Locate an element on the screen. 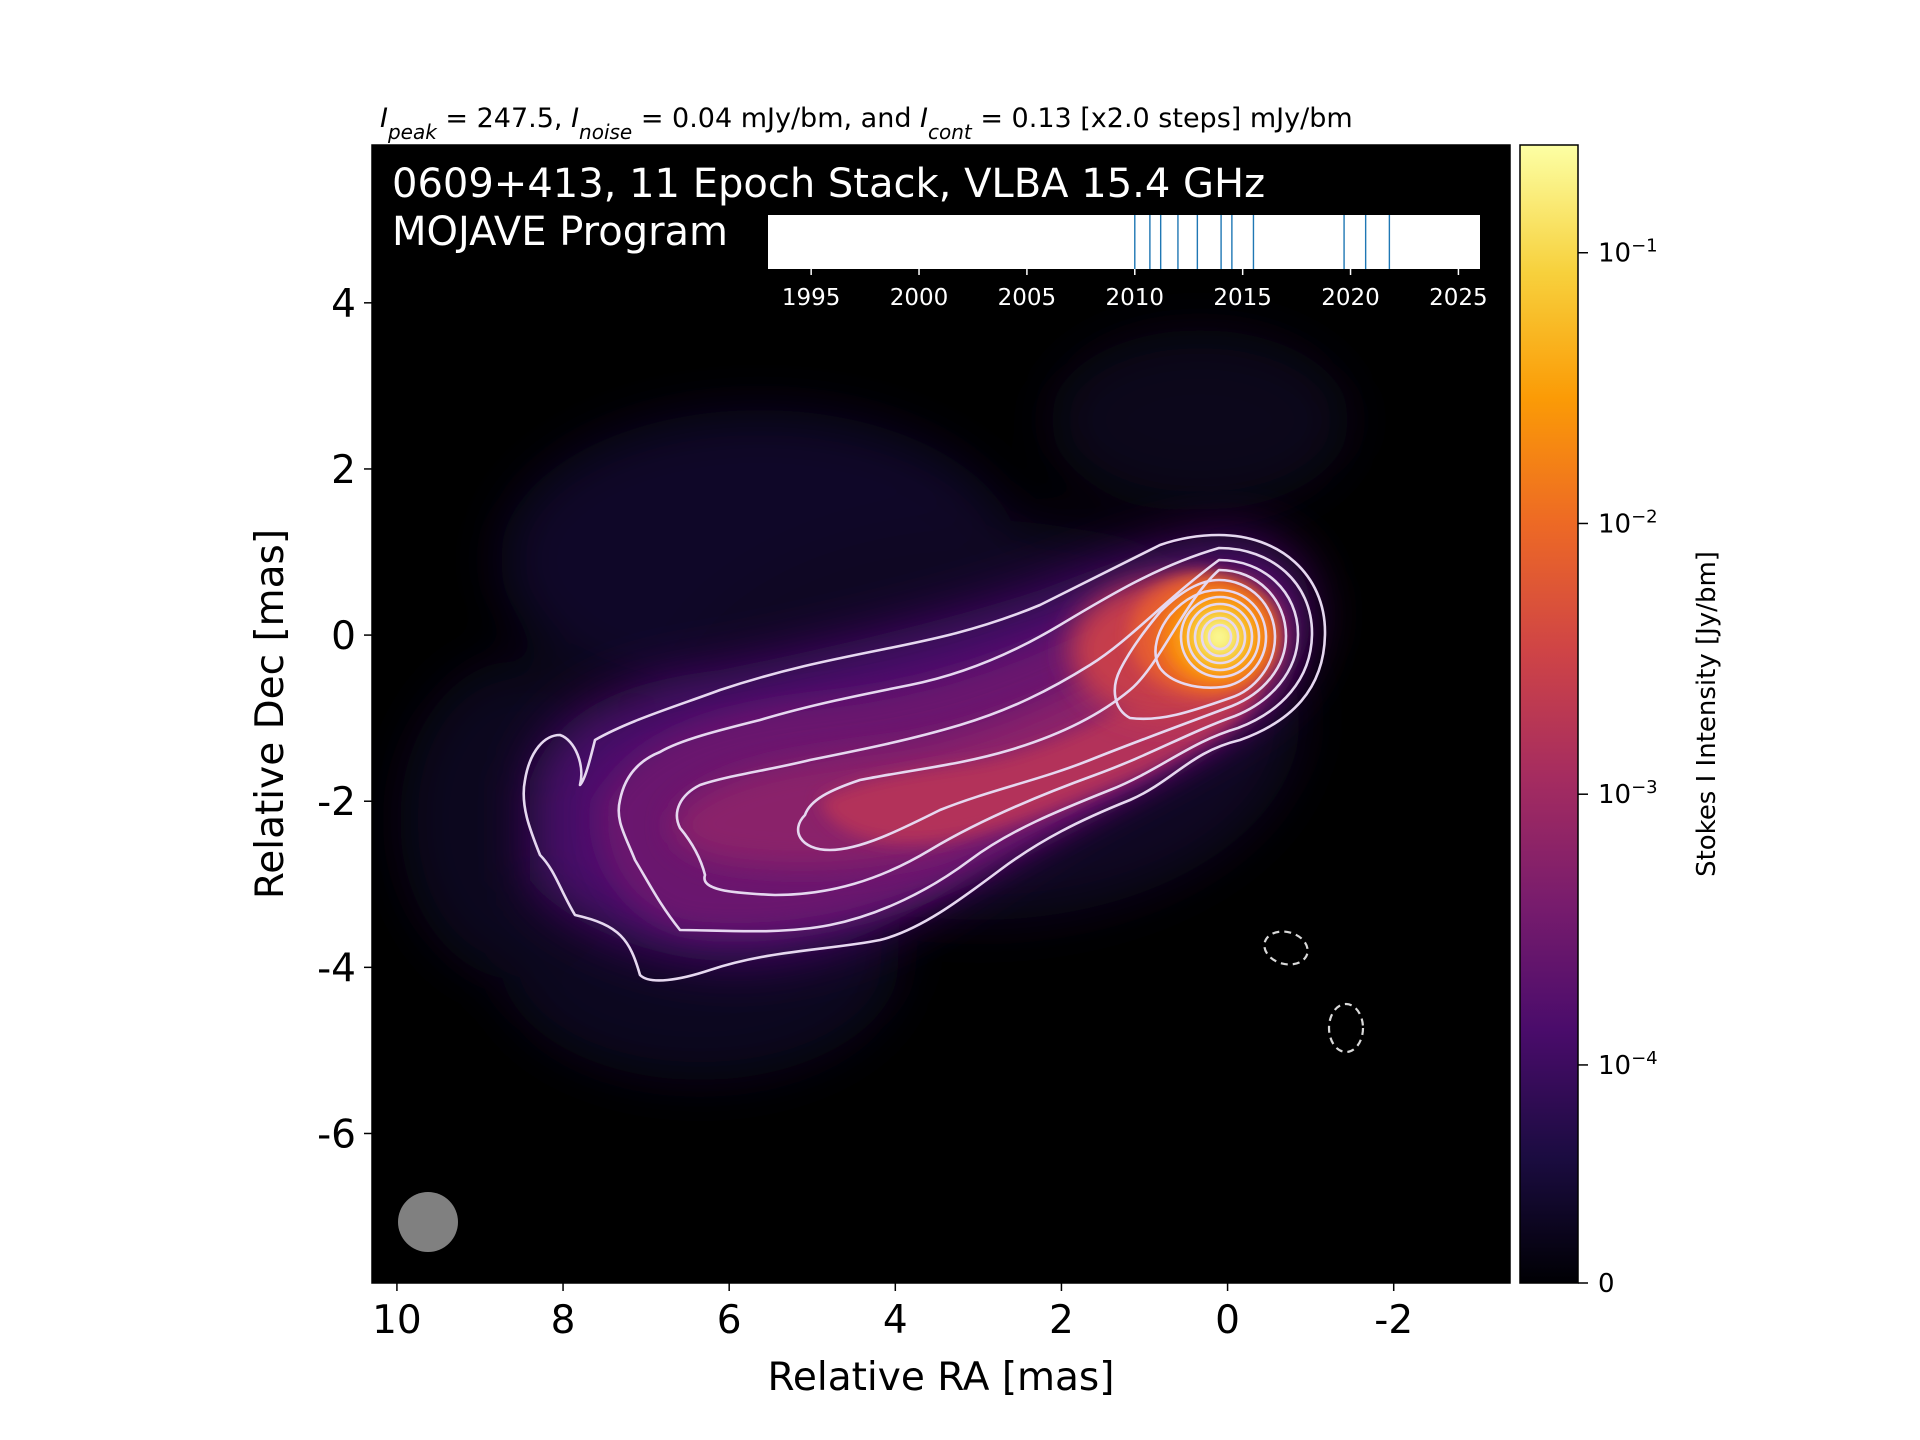 The height and width of the screenshot is (1440, 1920). colorbar-gradient is located at coordinates (1549, 714).